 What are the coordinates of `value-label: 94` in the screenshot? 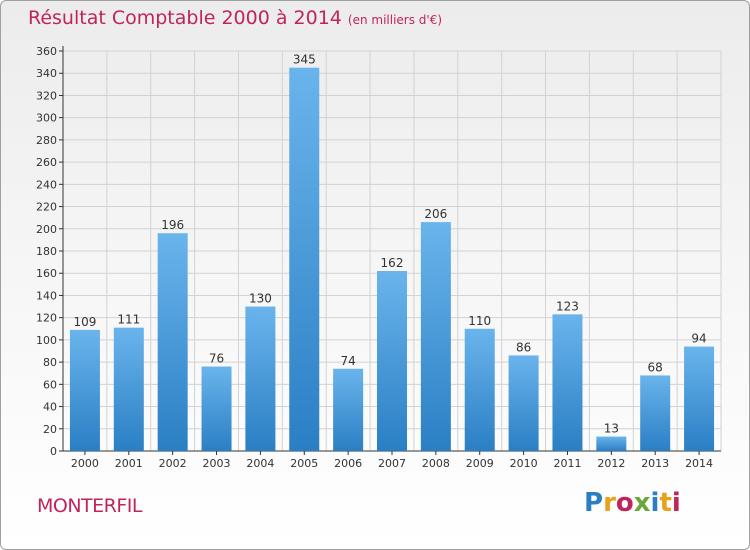 It's located at (698, 339).